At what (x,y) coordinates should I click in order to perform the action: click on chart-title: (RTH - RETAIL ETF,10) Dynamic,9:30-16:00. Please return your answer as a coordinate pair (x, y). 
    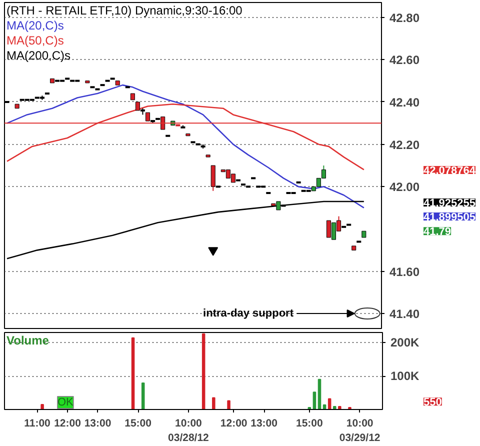
    Looking at the image, I should click on (124, 11).